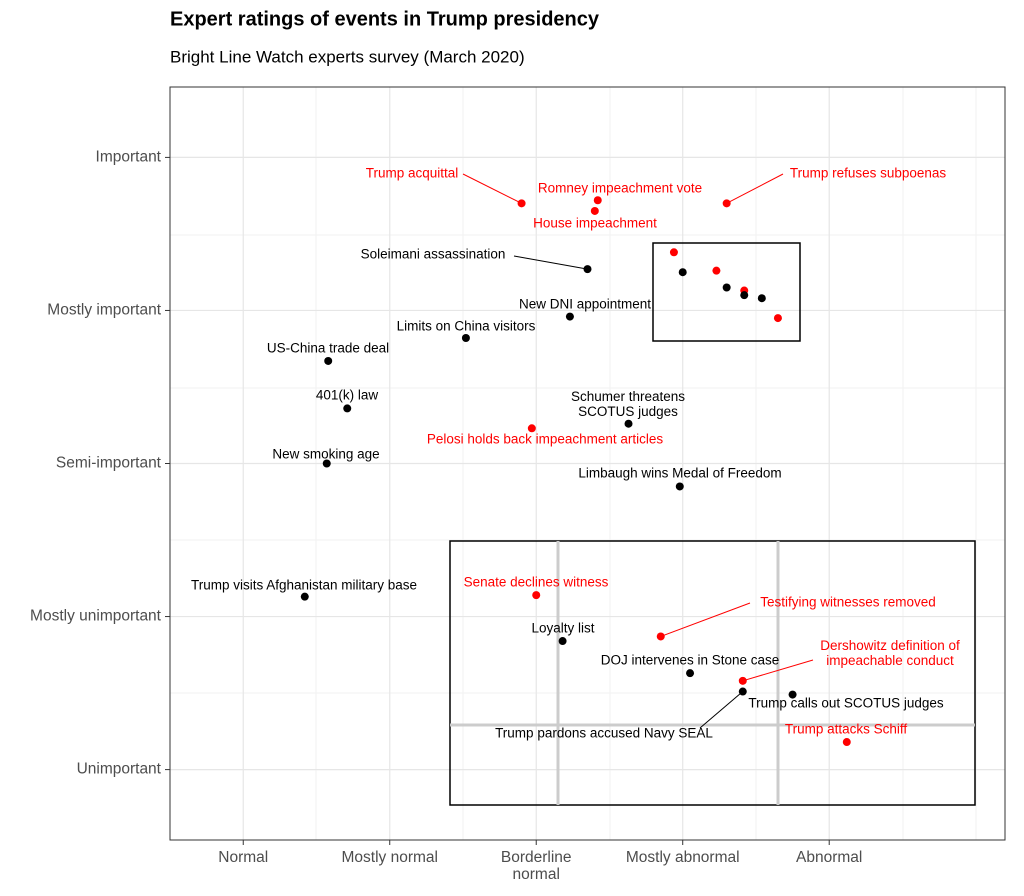 This screenshot has height=896, width=1024. Describe the element at coordinates (868, 173) in the screenshot. I see `point-label: Trump refuses subpoenas` at that location.